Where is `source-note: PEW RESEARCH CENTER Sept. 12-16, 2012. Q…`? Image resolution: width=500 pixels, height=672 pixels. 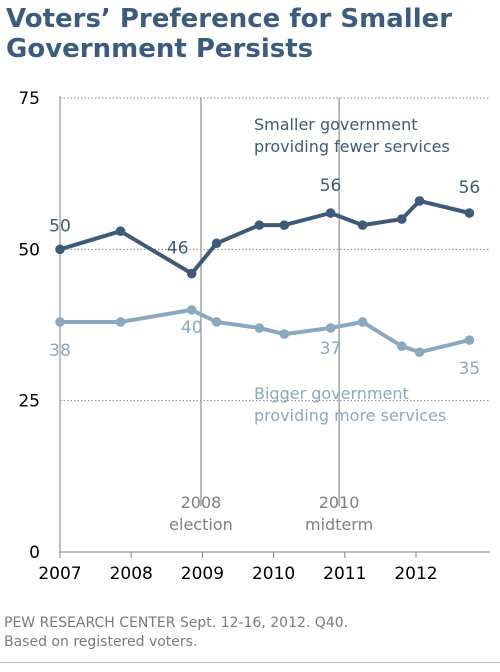 source-note: PEW RESEARCH CENTER Sept. 12-16, 2012. Q… is located at coordinates (249, 633).